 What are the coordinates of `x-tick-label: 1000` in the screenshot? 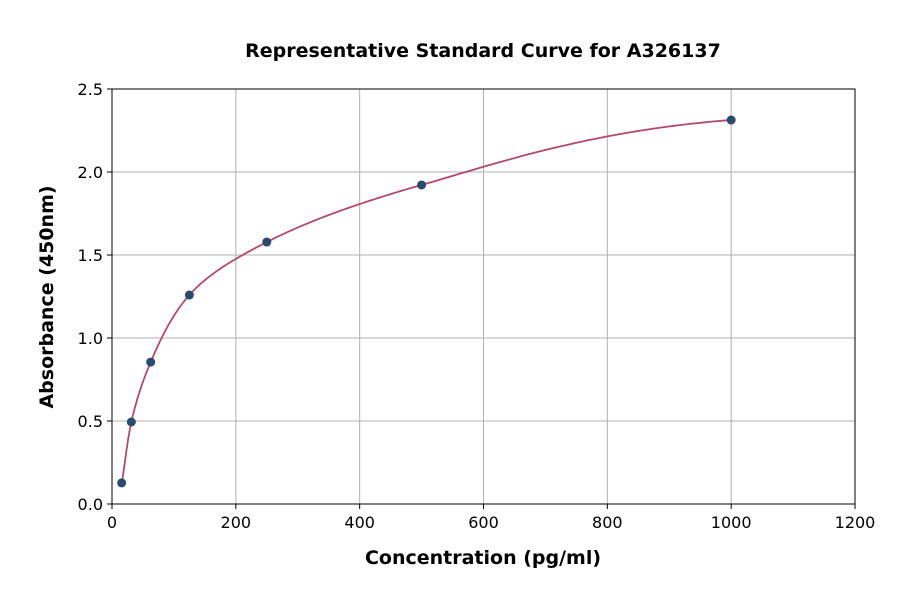 It's located at (731, 522).